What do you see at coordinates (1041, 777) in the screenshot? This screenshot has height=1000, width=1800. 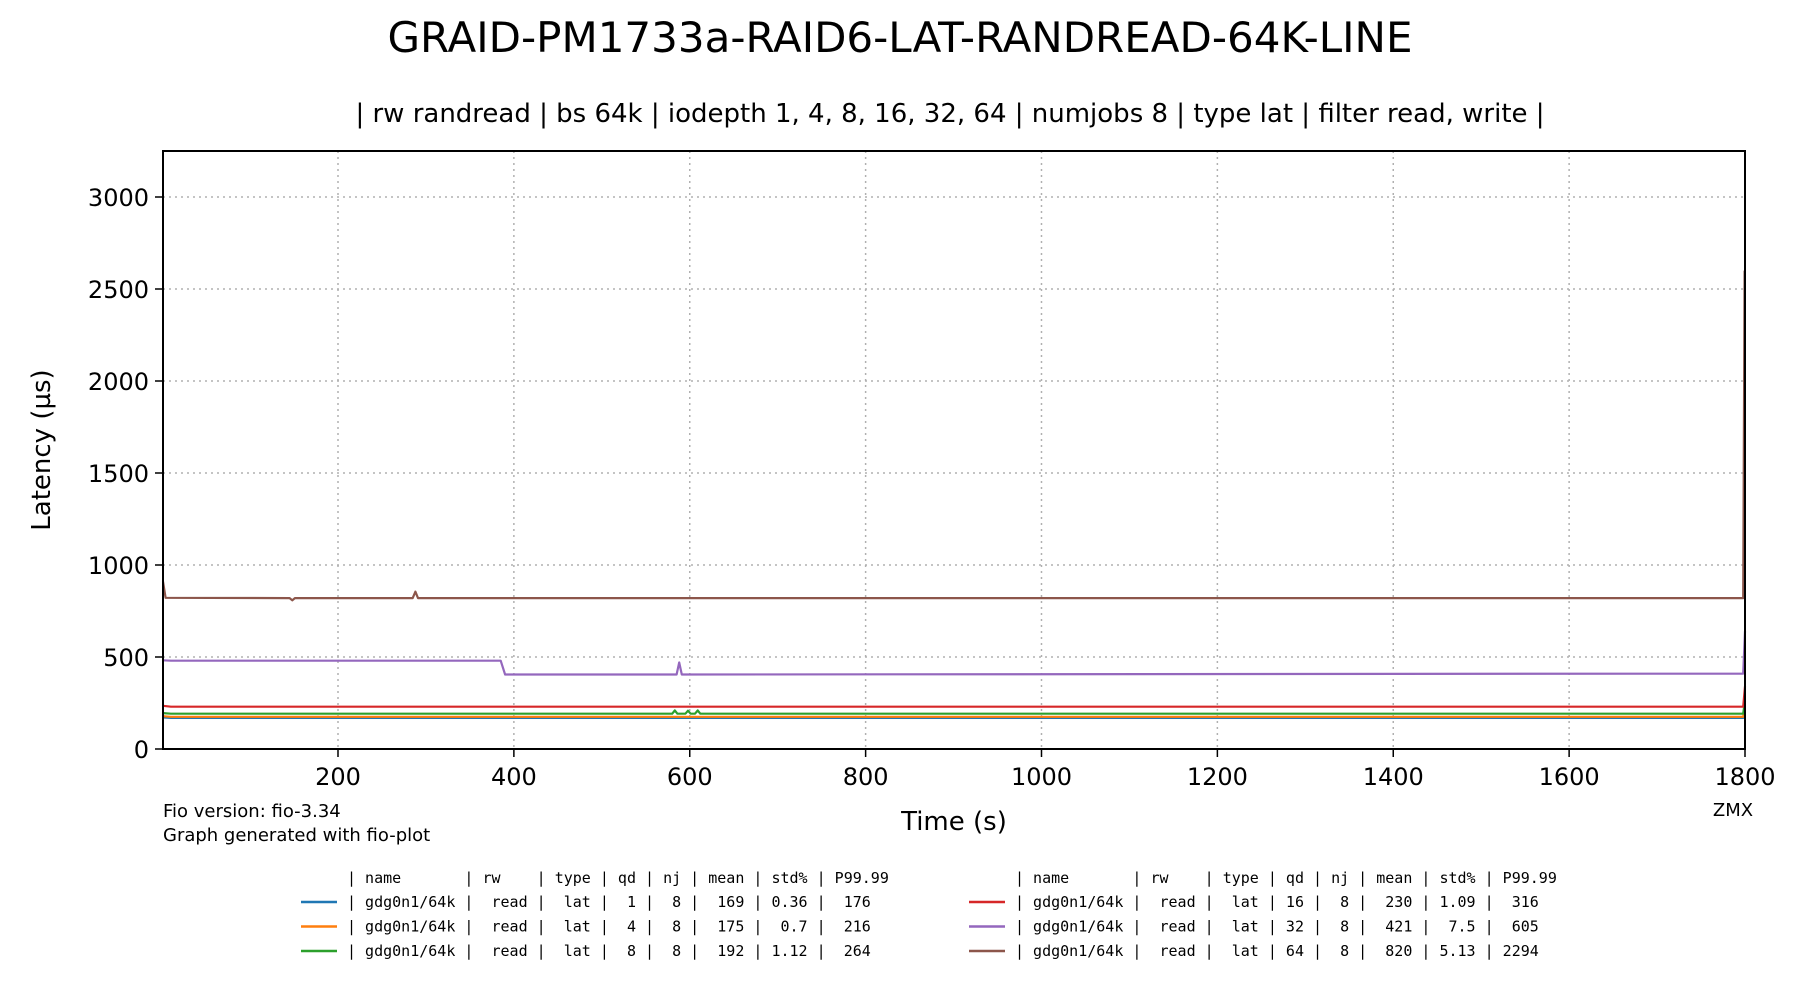 I see `x-tick-label: 1000` at bounding box center [1041, 777].